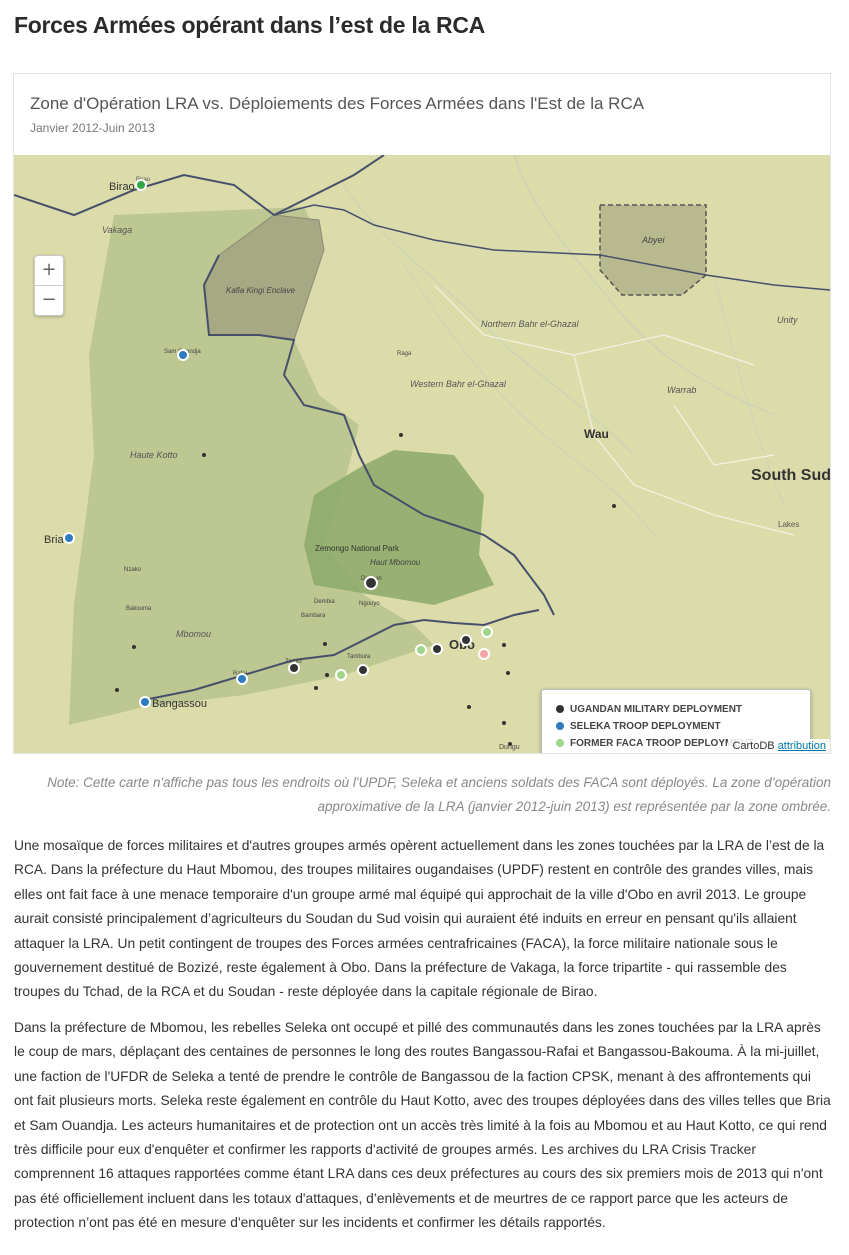 This screenshot has height=1255, width=849. Describe the element at coordinates (653, 240) in the screenshot. I see `map-label-abyei: Abyei` at that location.